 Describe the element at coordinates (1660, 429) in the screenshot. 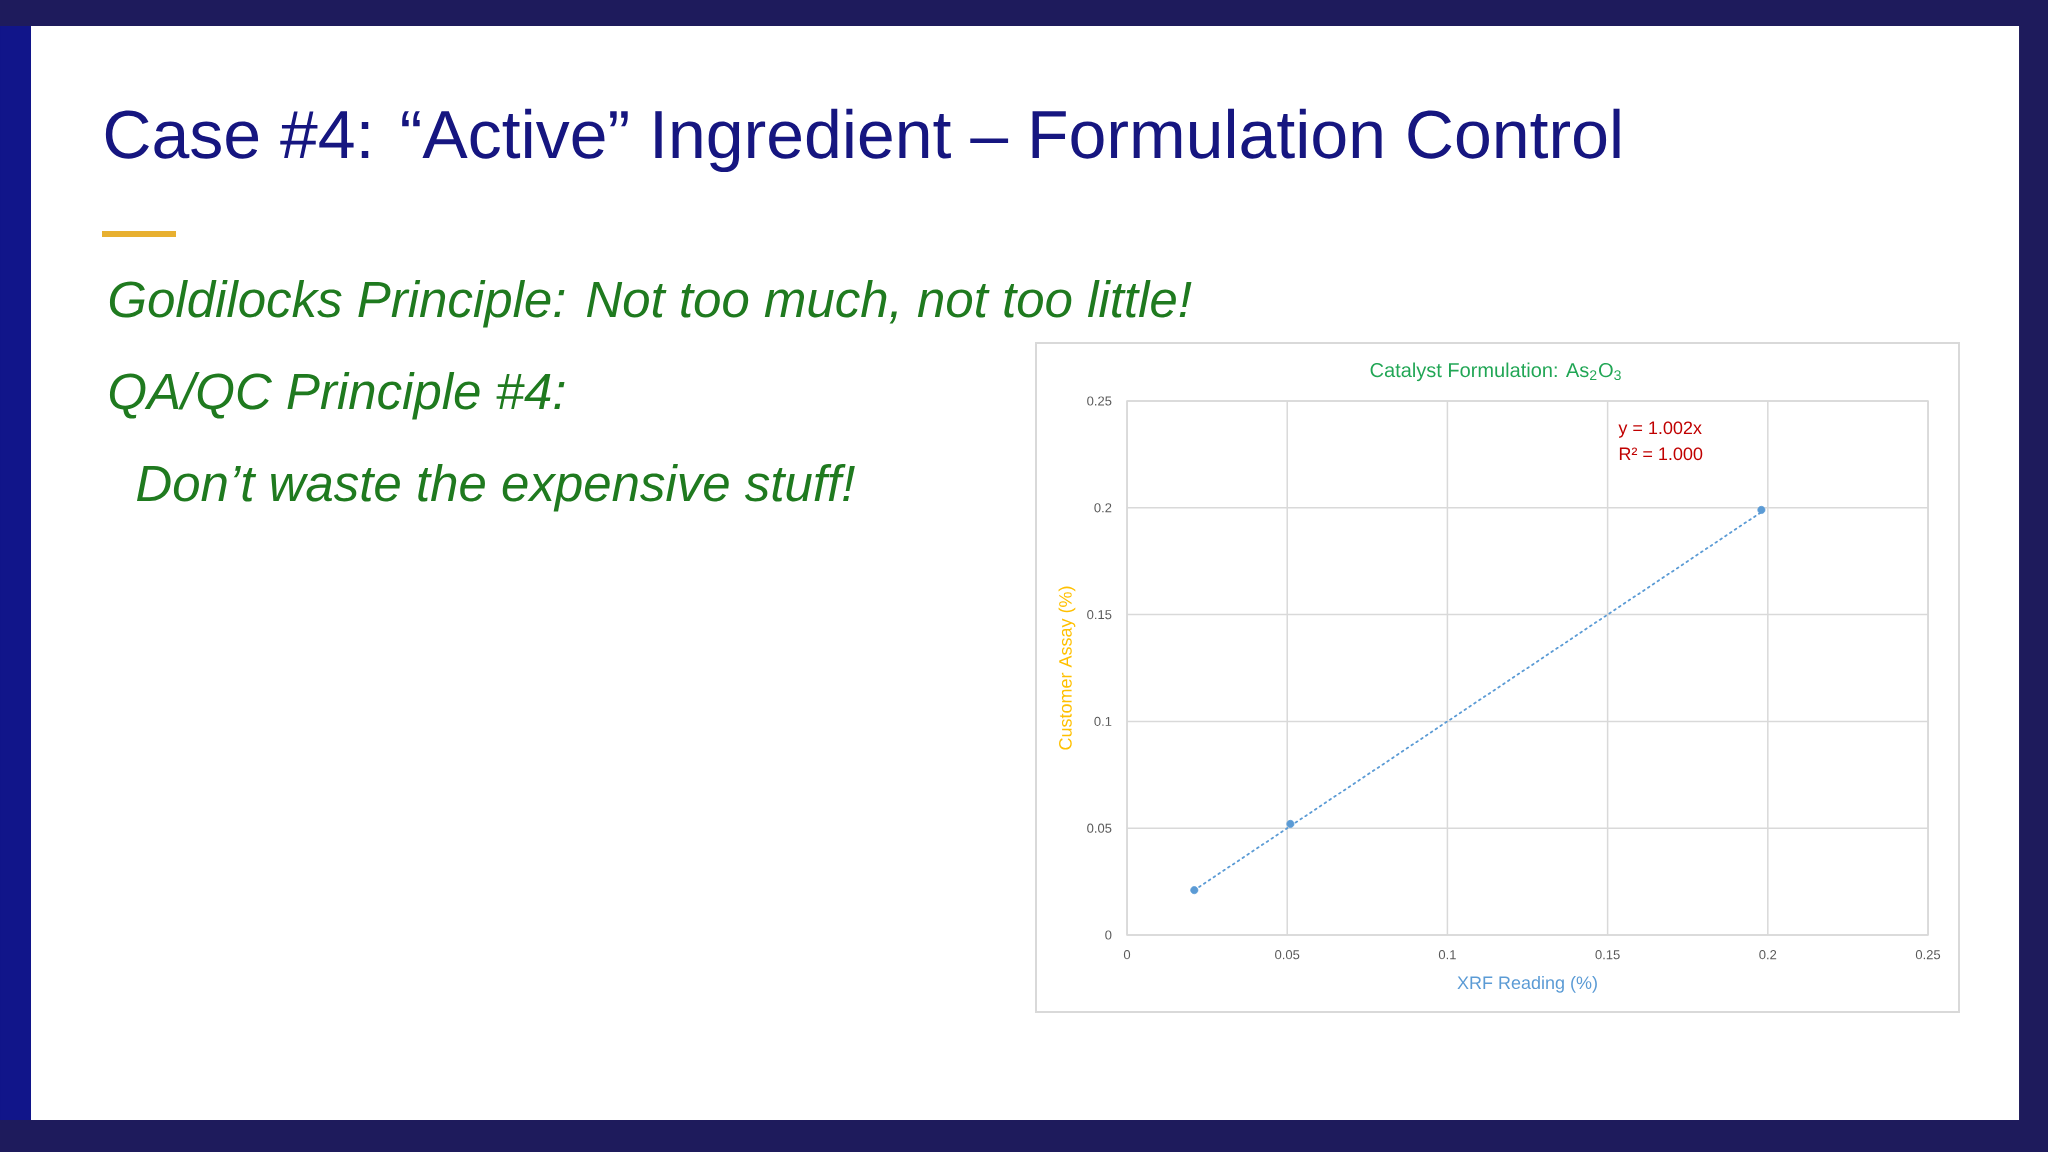

I see `annotation: y = 1.002x` at that location.